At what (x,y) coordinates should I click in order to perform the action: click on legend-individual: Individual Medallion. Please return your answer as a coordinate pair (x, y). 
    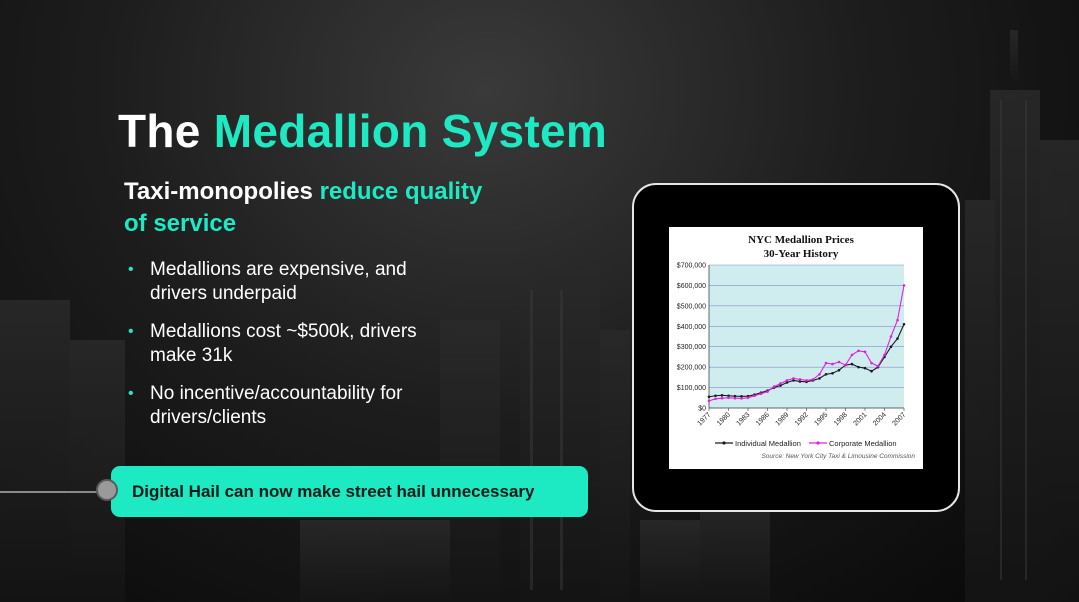
    Looking at the image, I should click on (768, 443).